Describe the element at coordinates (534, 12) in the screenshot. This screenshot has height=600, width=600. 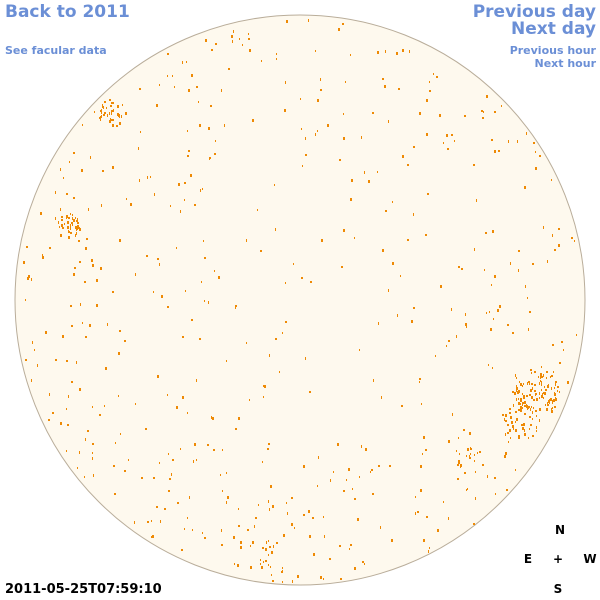
I see `previous-day-link: Previous day` at that location.